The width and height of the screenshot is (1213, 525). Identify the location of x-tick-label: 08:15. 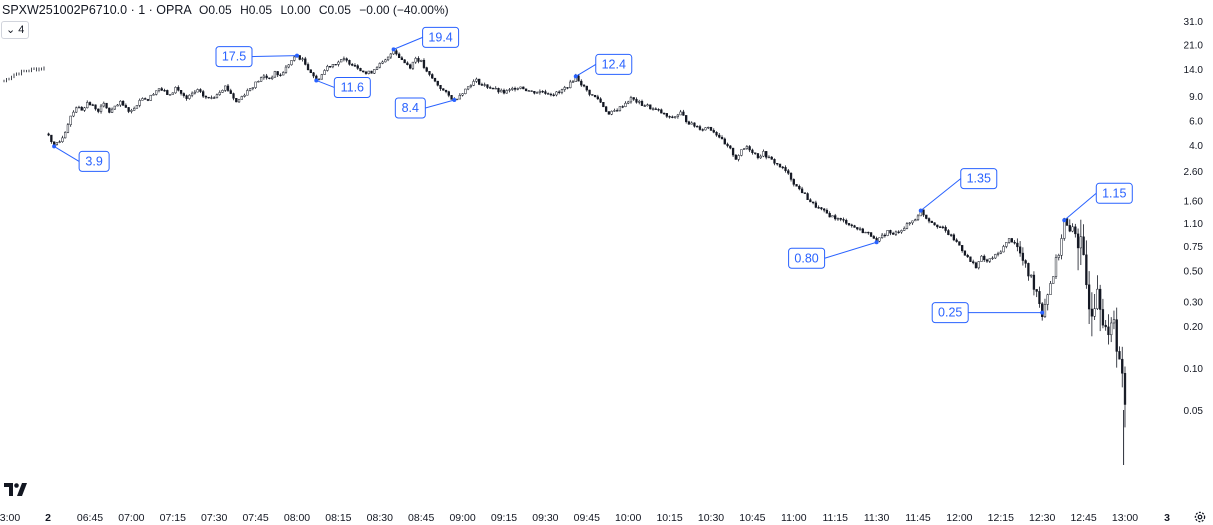
(338, 518).